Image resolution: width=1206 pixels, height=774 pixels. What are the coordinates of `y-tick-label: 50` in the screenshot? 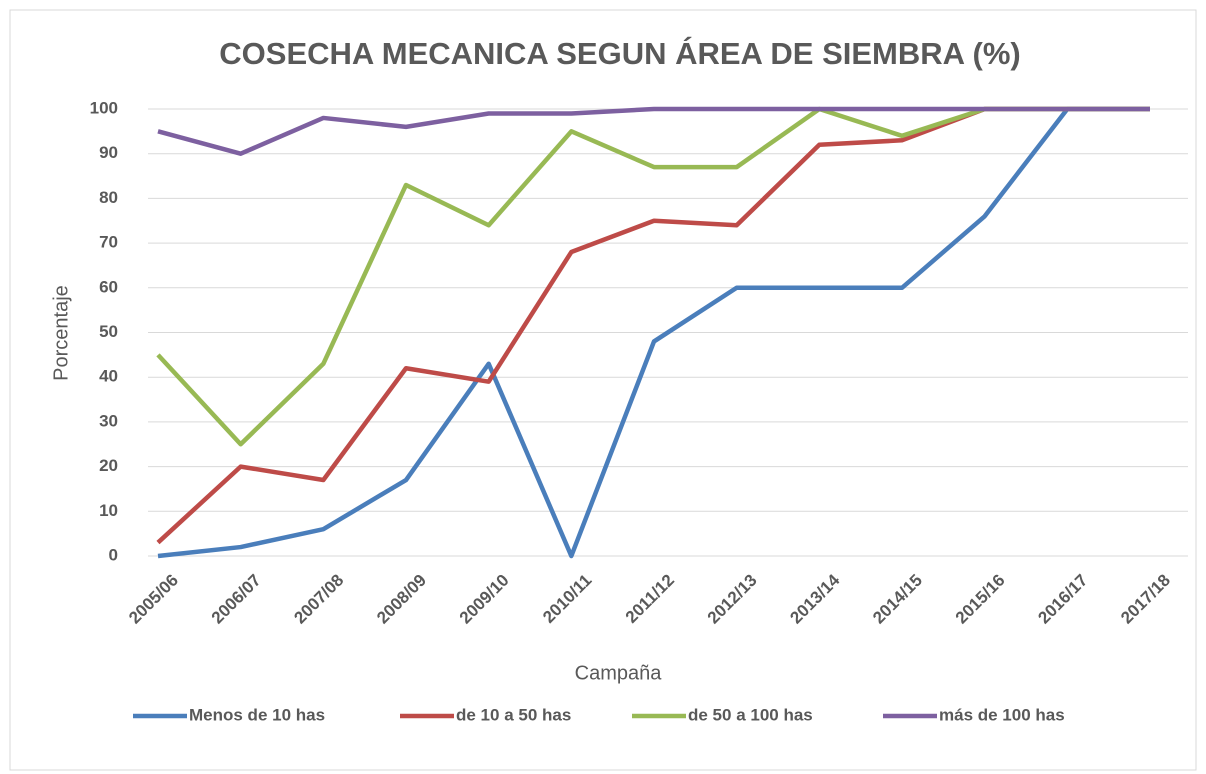 It's located at (108, 331).